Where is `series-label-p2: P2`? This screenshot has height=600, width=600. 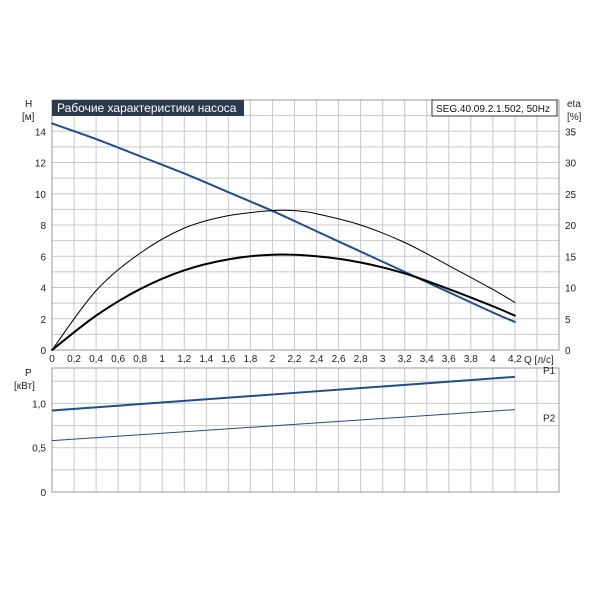
series-label-p2: P2 is located at coordinates (549, 419).